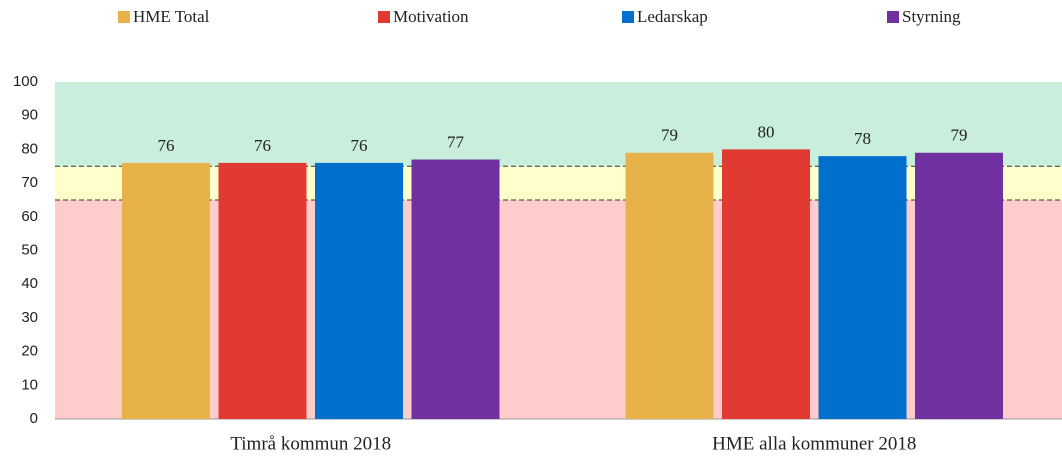 Image resolution: width=1062 pixels, height=460 pixels. What do you see at coordinates (431, 16) in the screenshot?
I see `legend-label: Motivation` at bounding box center [431, 16].